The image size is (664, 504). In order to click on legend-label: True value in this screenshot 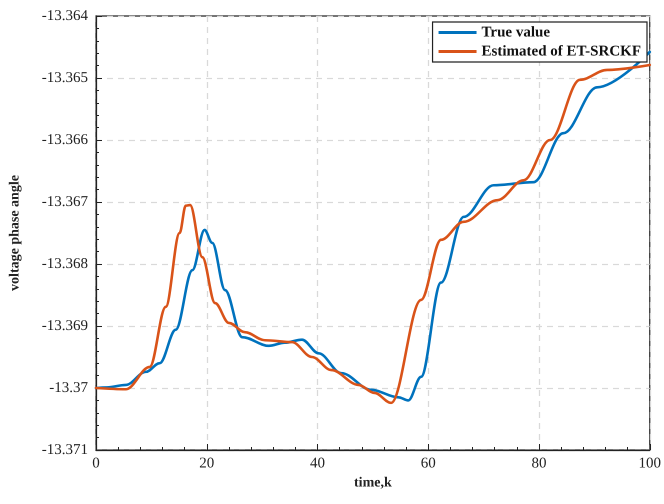, I will do `click(516, 32)`.